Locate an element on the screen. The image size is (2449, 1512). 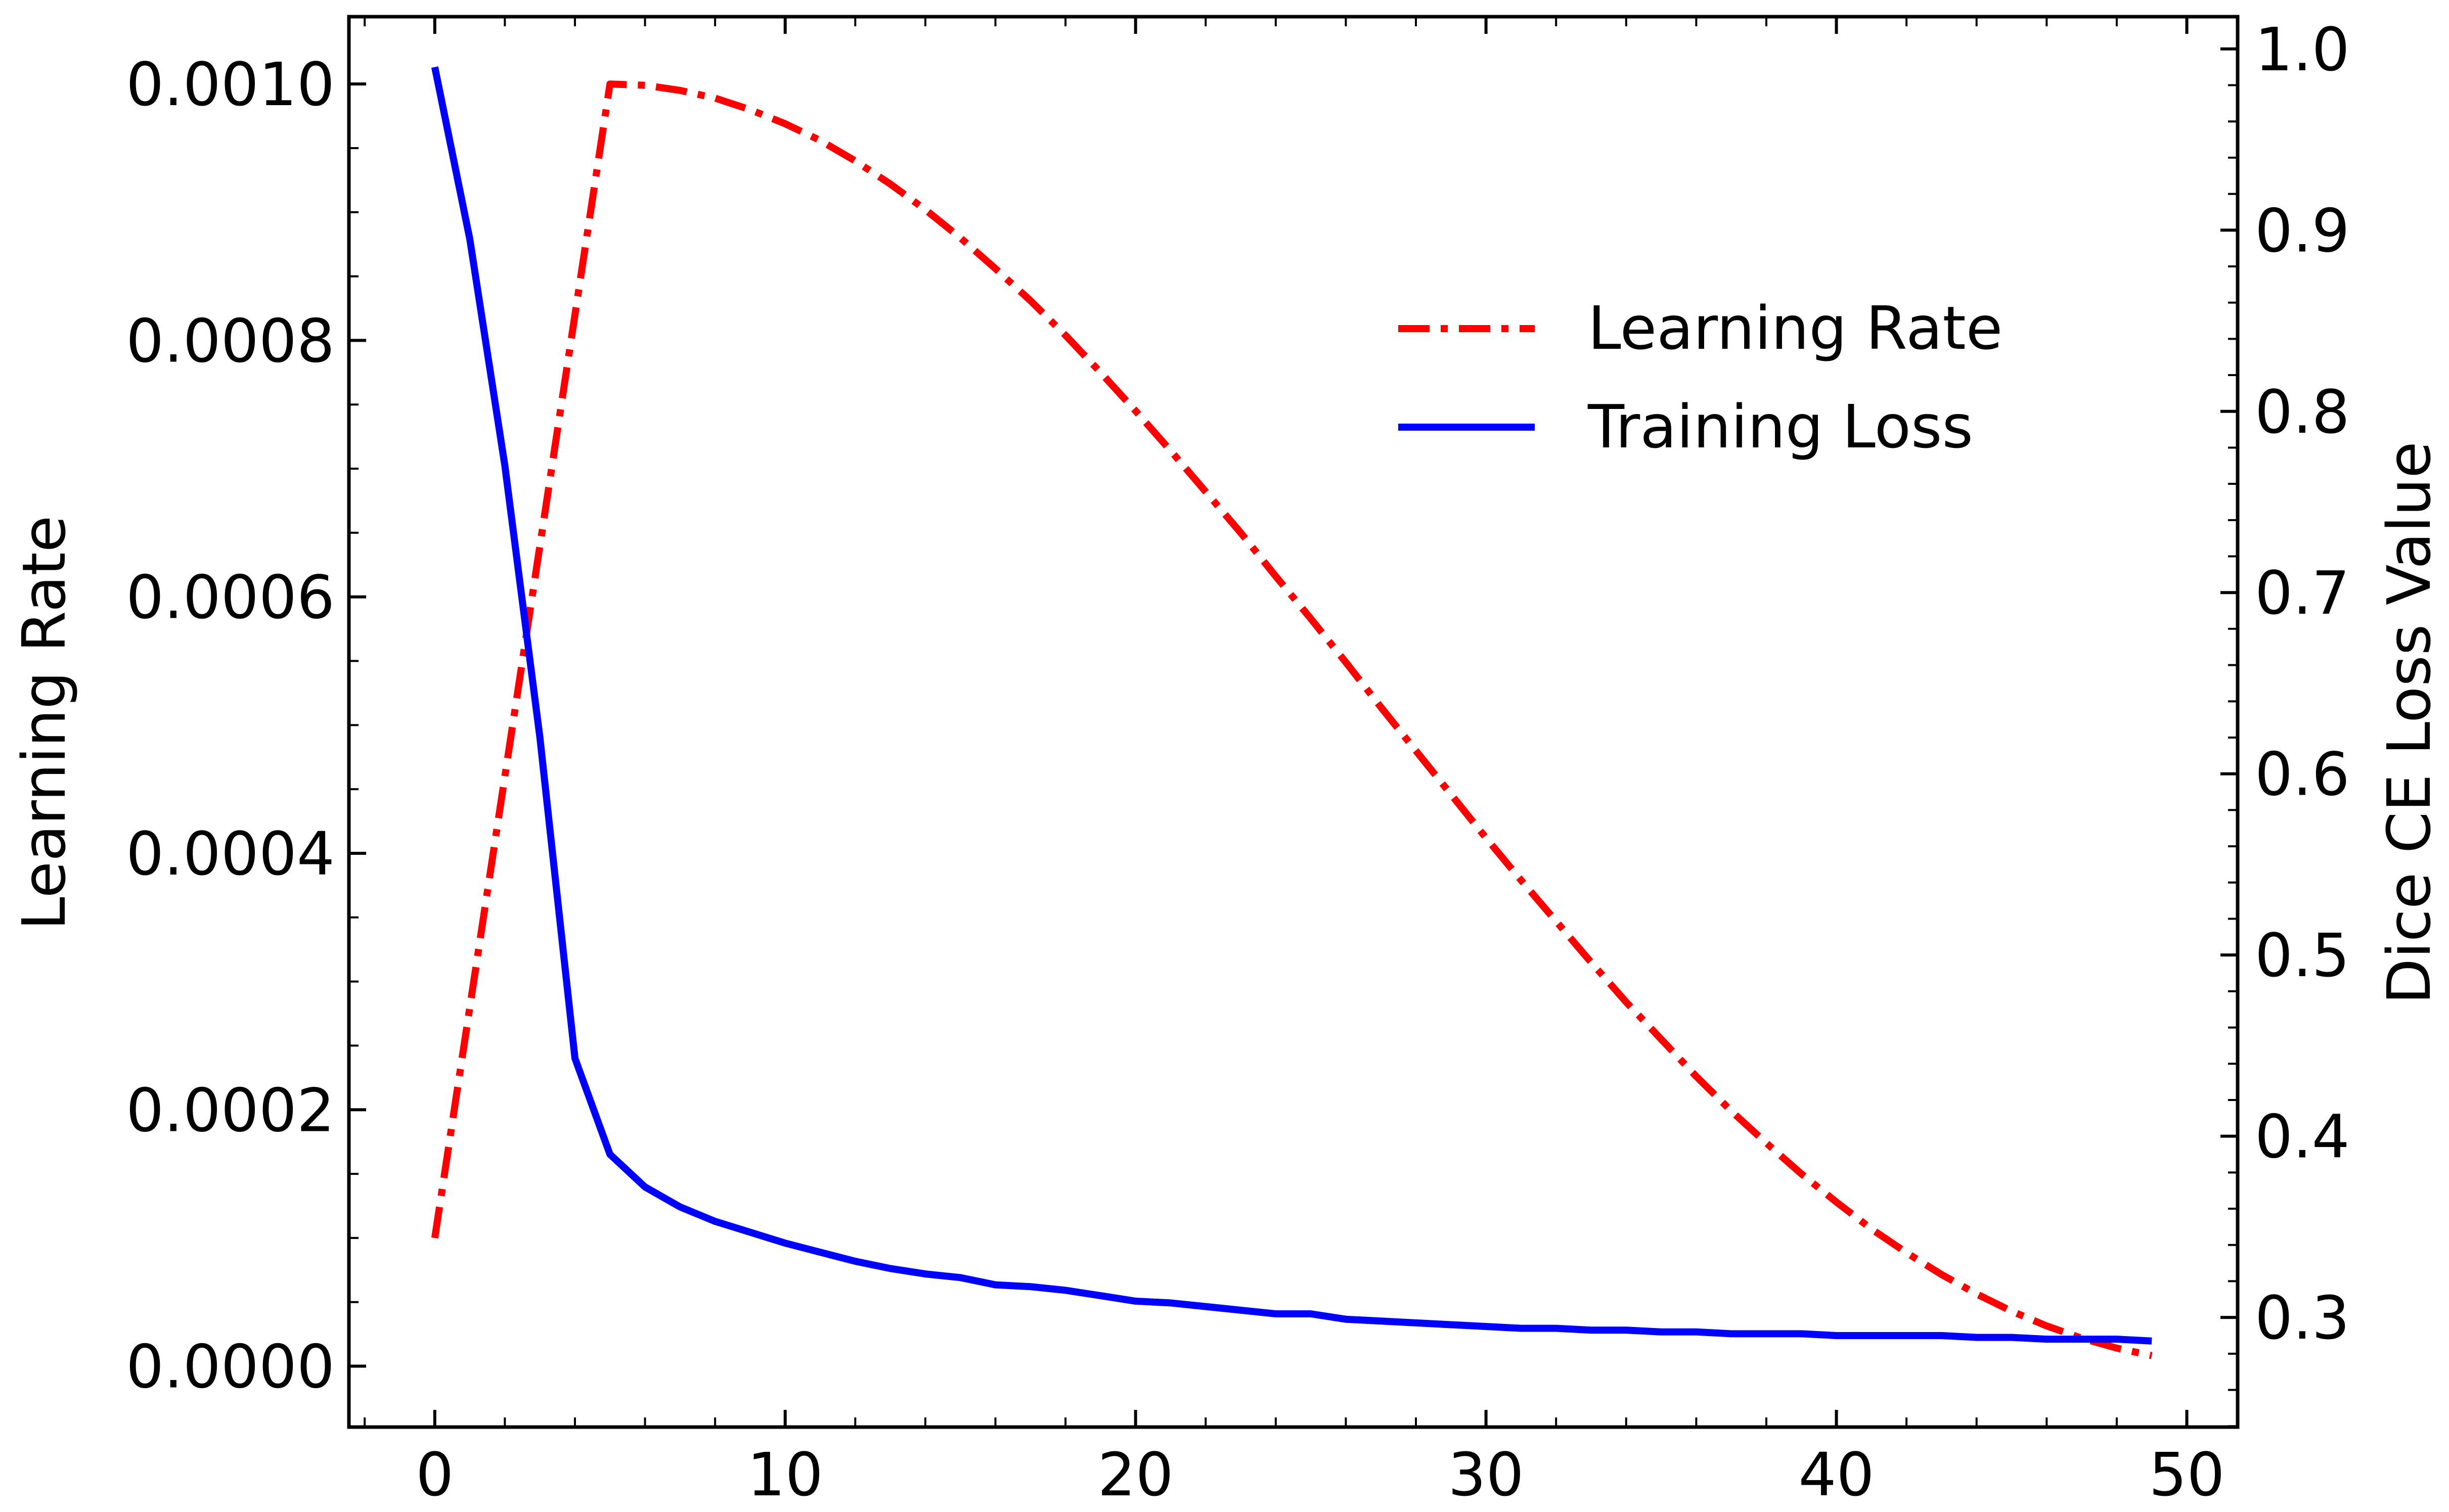
y-right-tick-label: 0.3 is located at coordinates (2302, 1318).